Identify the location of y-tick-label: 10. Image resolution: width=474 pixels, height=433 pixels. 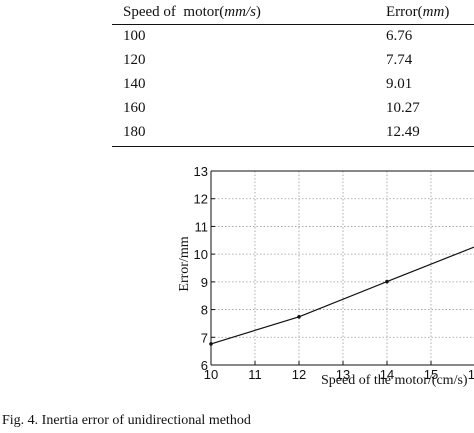
(201, 254).